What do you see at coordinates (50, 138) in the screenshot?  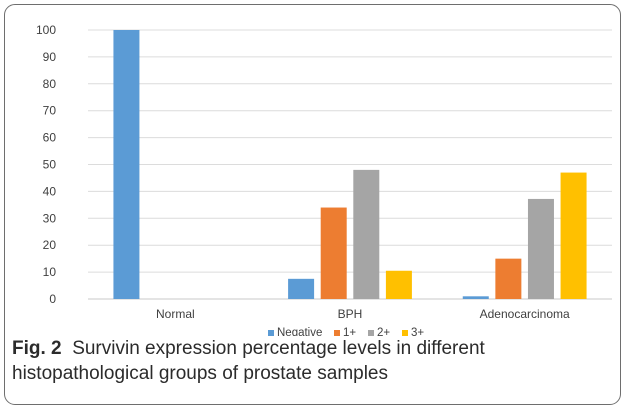 I see `y-tick-label: 60` at bounding box center [50, 138].